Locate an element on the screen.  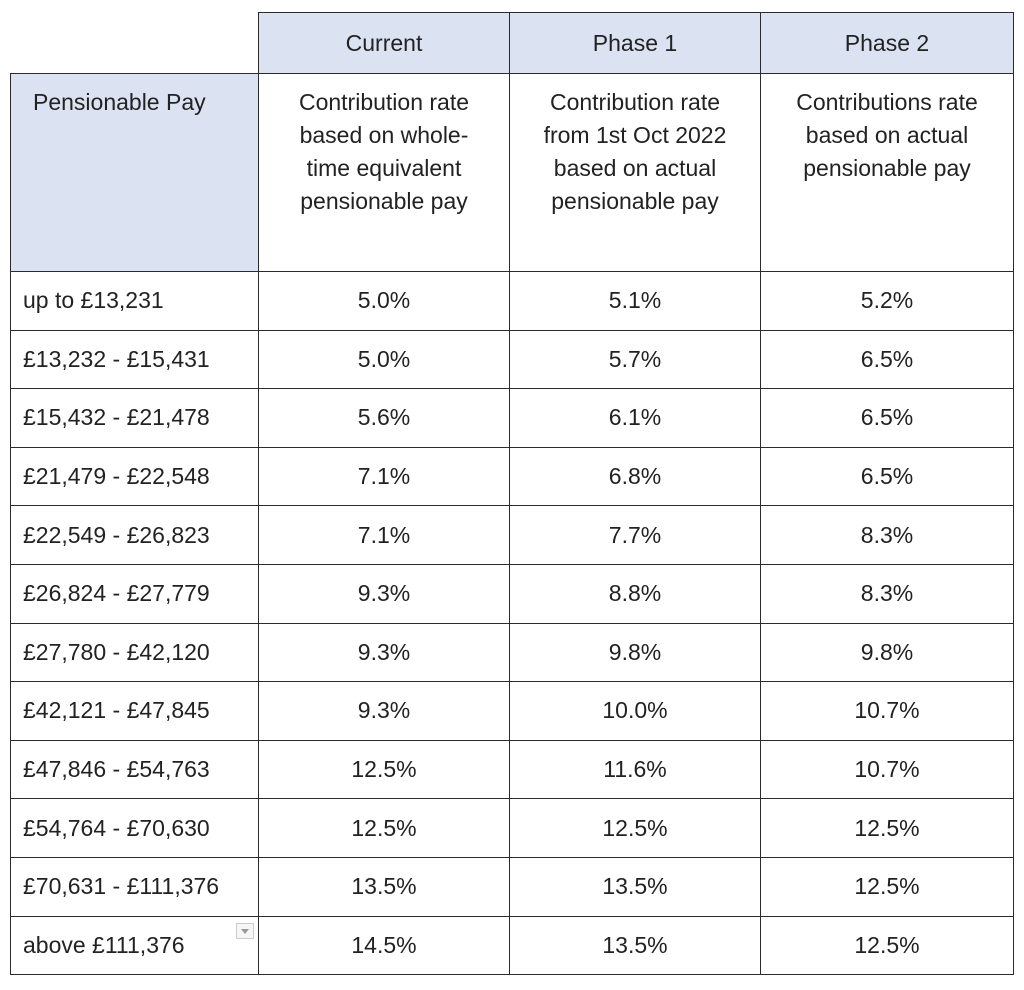
rate-cell: 8.8% is located at coordinates (635, 593).